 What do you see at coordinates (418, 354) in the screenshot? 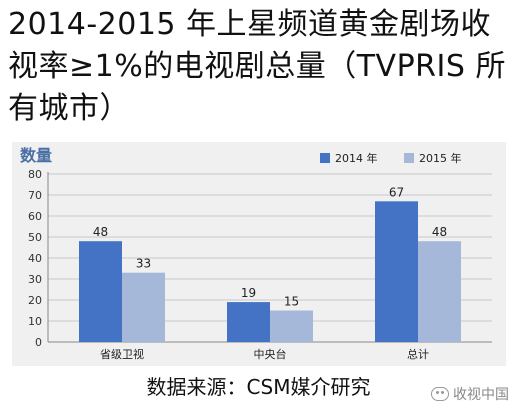
I see `x-tick-label: 总计` at bounding box center [418, 354].